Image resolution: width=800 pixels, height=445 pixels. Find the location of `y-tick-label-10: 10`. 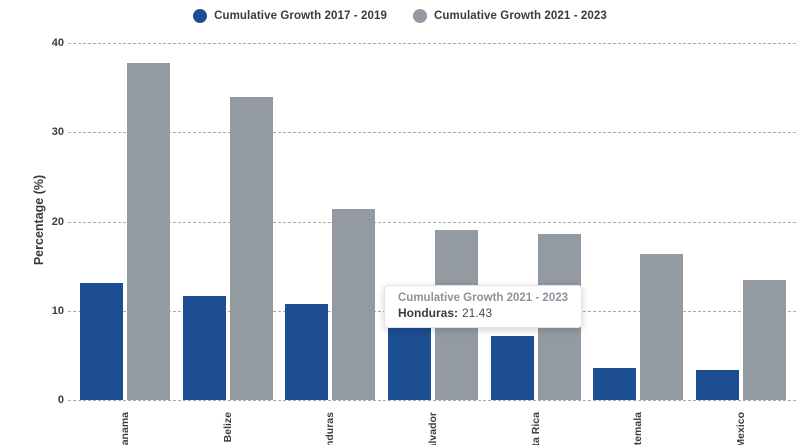

y-tick-label-10: 10 is located at coordinates (57, 310).